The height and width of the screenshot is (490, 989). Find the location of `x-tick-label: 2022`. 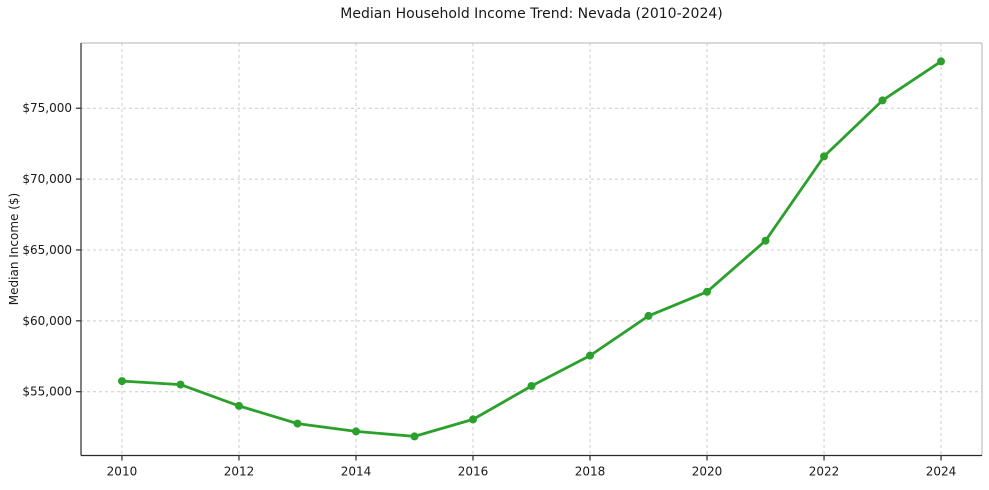

x-tick-label: 2022 is located at coordinates (824, 472).